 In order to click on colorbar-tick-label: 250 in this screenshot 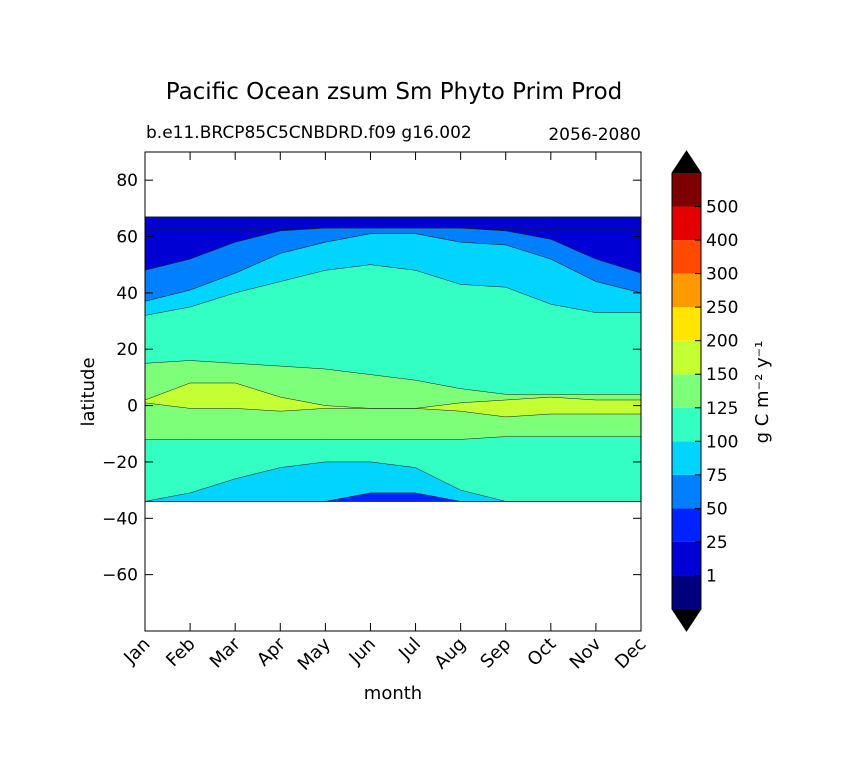, I will do `click(722, 308)`.